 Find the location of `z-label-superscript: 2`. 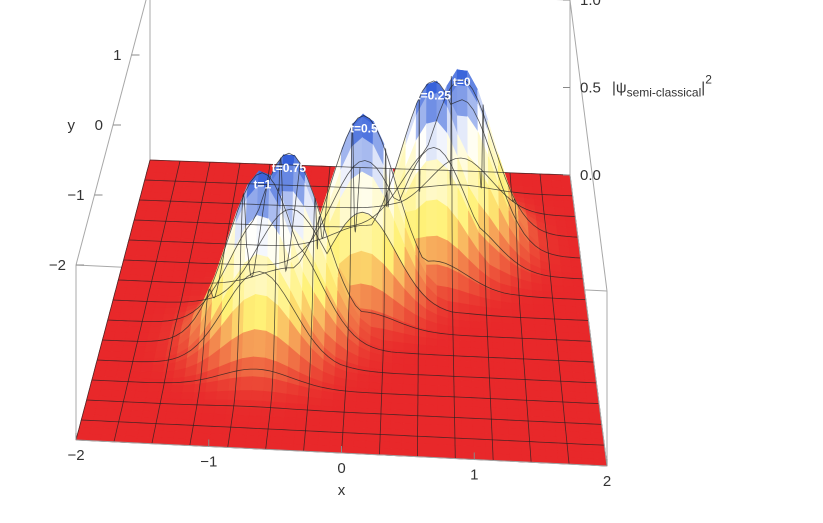

z-label-superscript: 2 is located at coordinates (708, 80).